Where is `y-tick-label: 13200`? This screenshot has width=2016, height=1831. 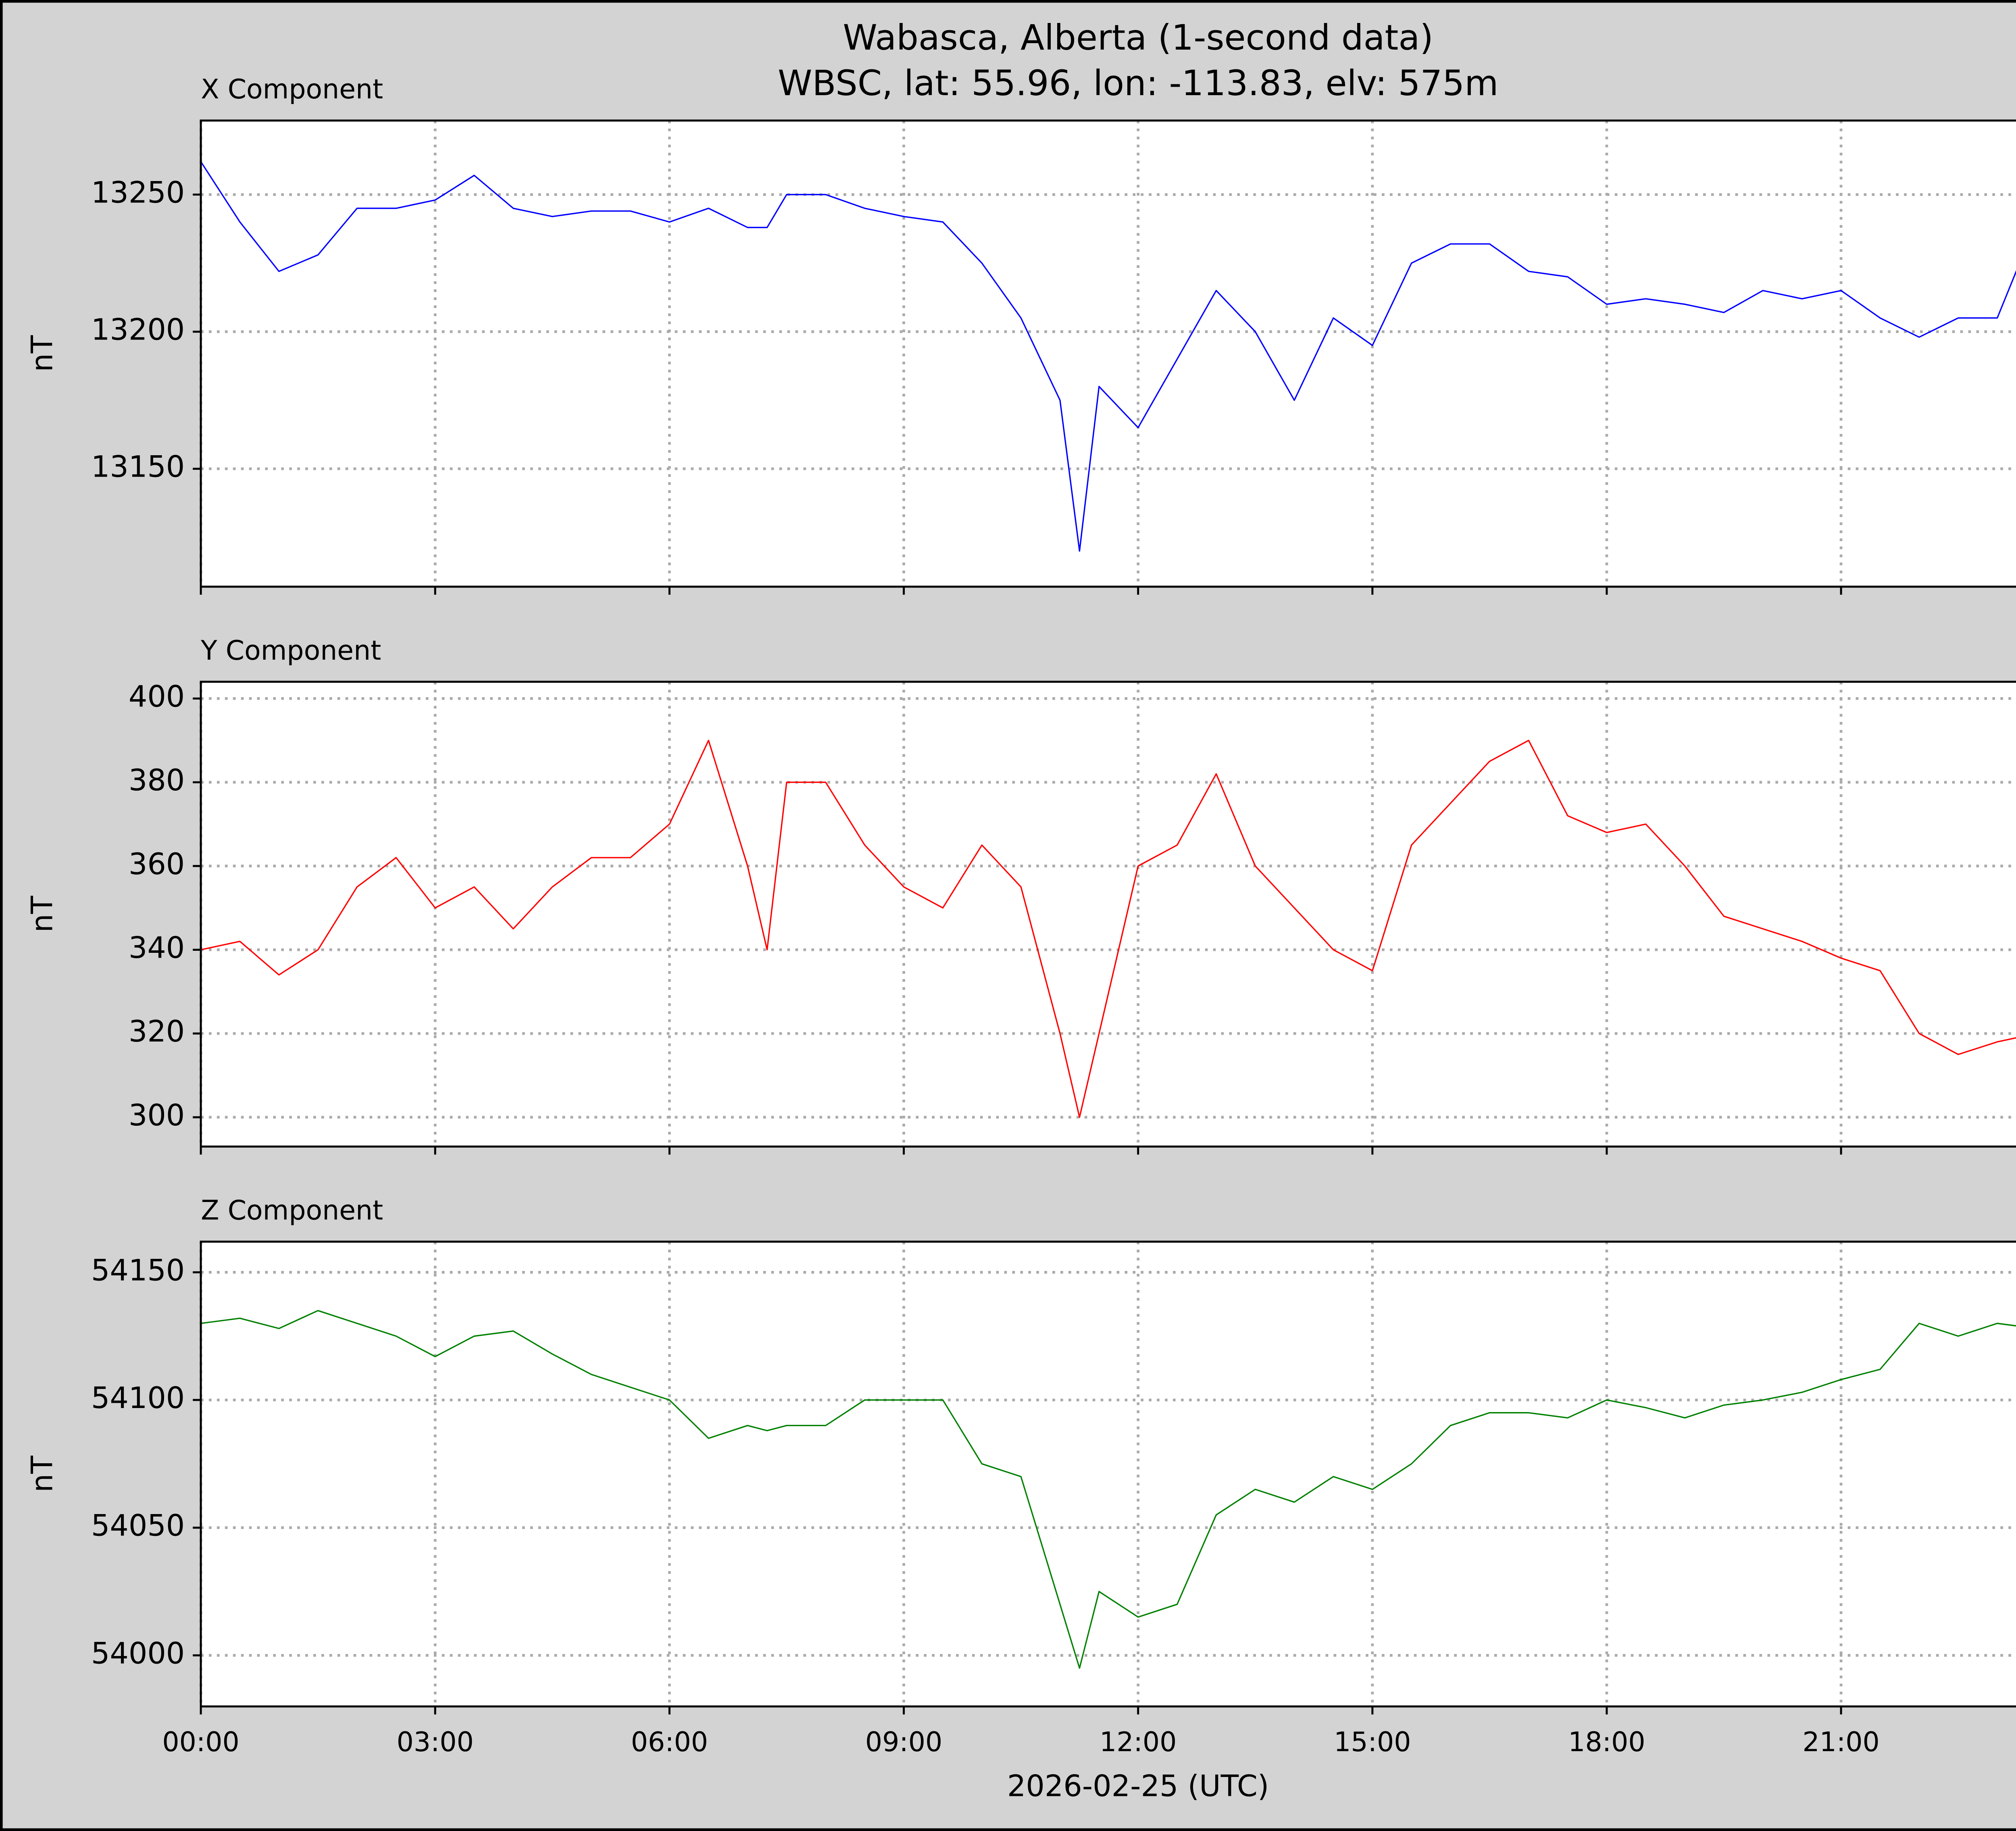
y-tick-label: 13200 is located at coordinates (138, 330).